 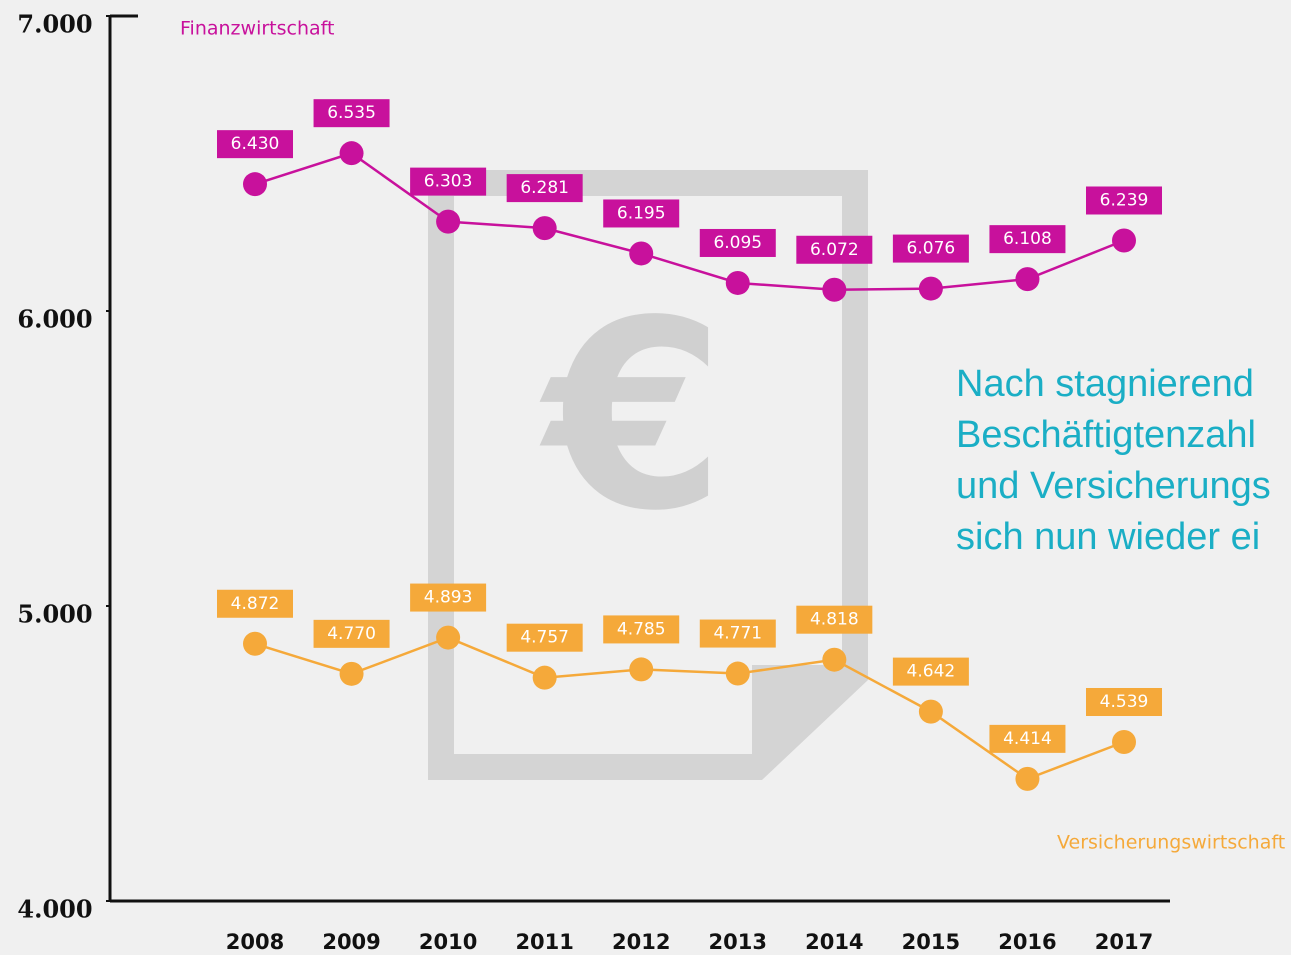 I want to click on value-label: 6.095, so click(x=737, y=243).